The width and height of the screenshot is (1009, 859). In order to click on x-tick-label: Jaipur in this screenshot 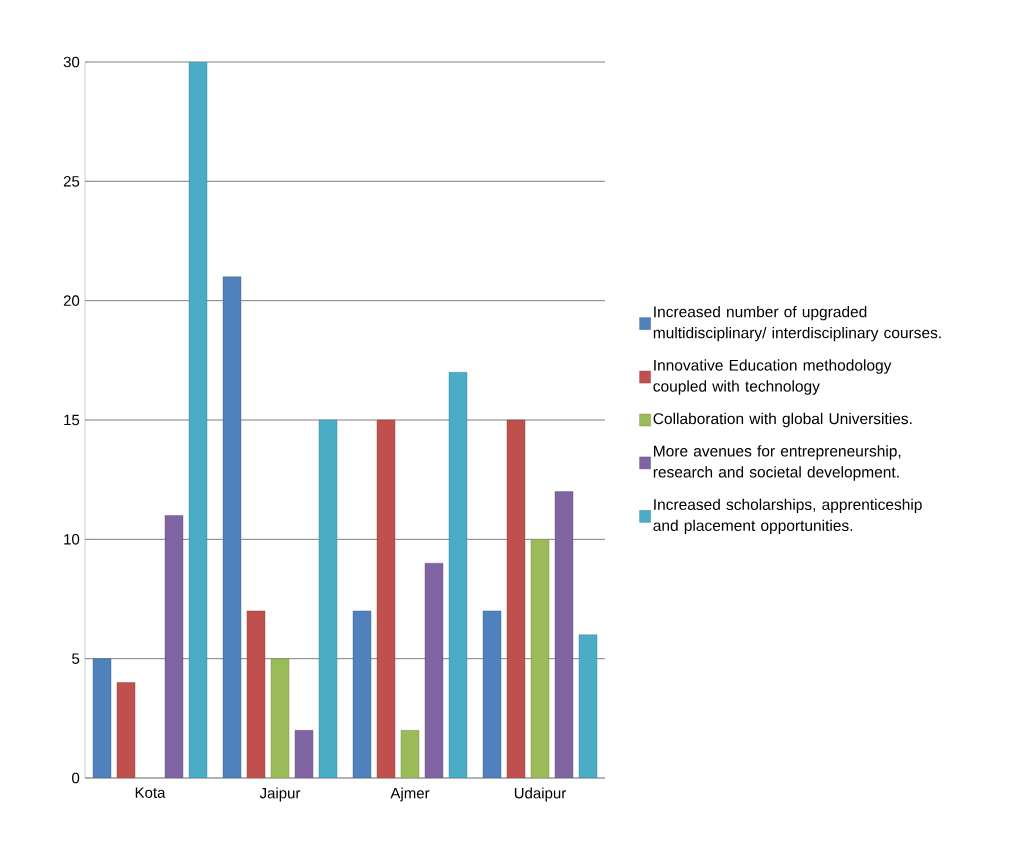, I will do `click(280, 794)`.